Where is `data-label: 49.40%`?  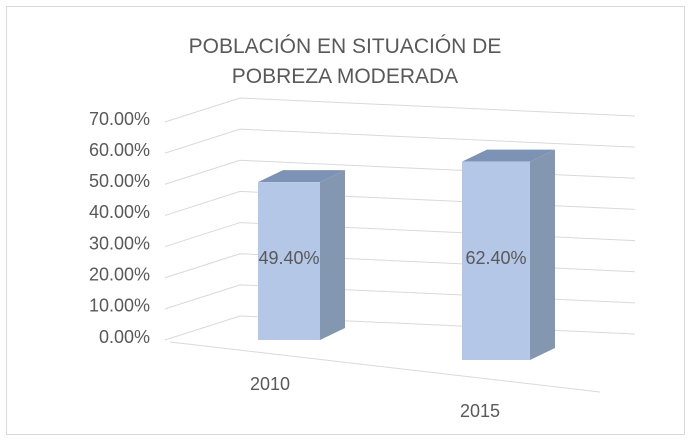
data-label: 49.40% is located at coordinates (288, 258).